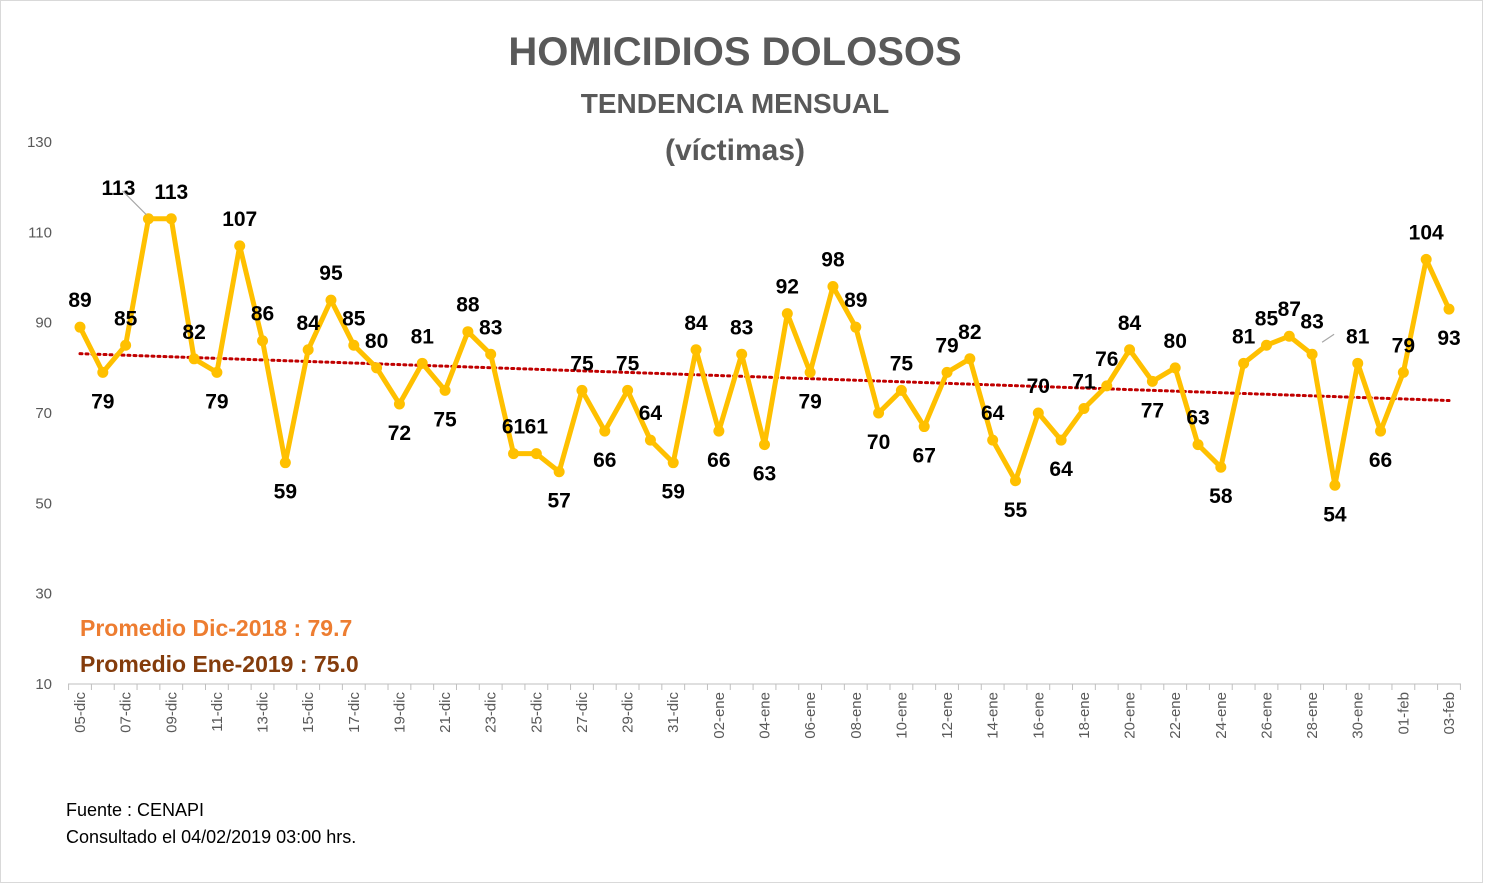  I want to click on x-tick-label: 17-dic, so click(354, 712).